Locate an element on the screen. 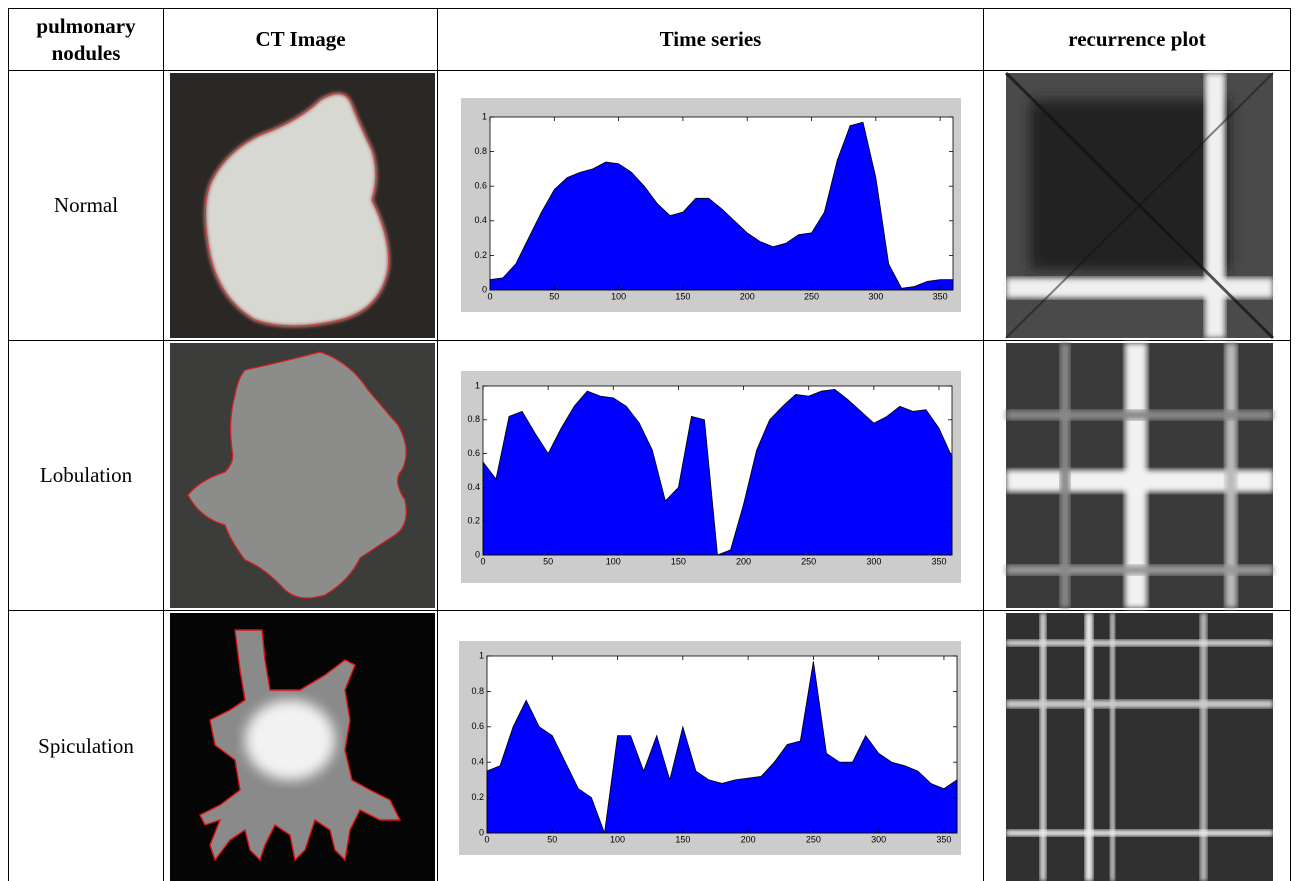 Image resolution: width=1303 pixels, height=881 pixels. header-cell: recurrence plot is located at coordinates (1137, 39).